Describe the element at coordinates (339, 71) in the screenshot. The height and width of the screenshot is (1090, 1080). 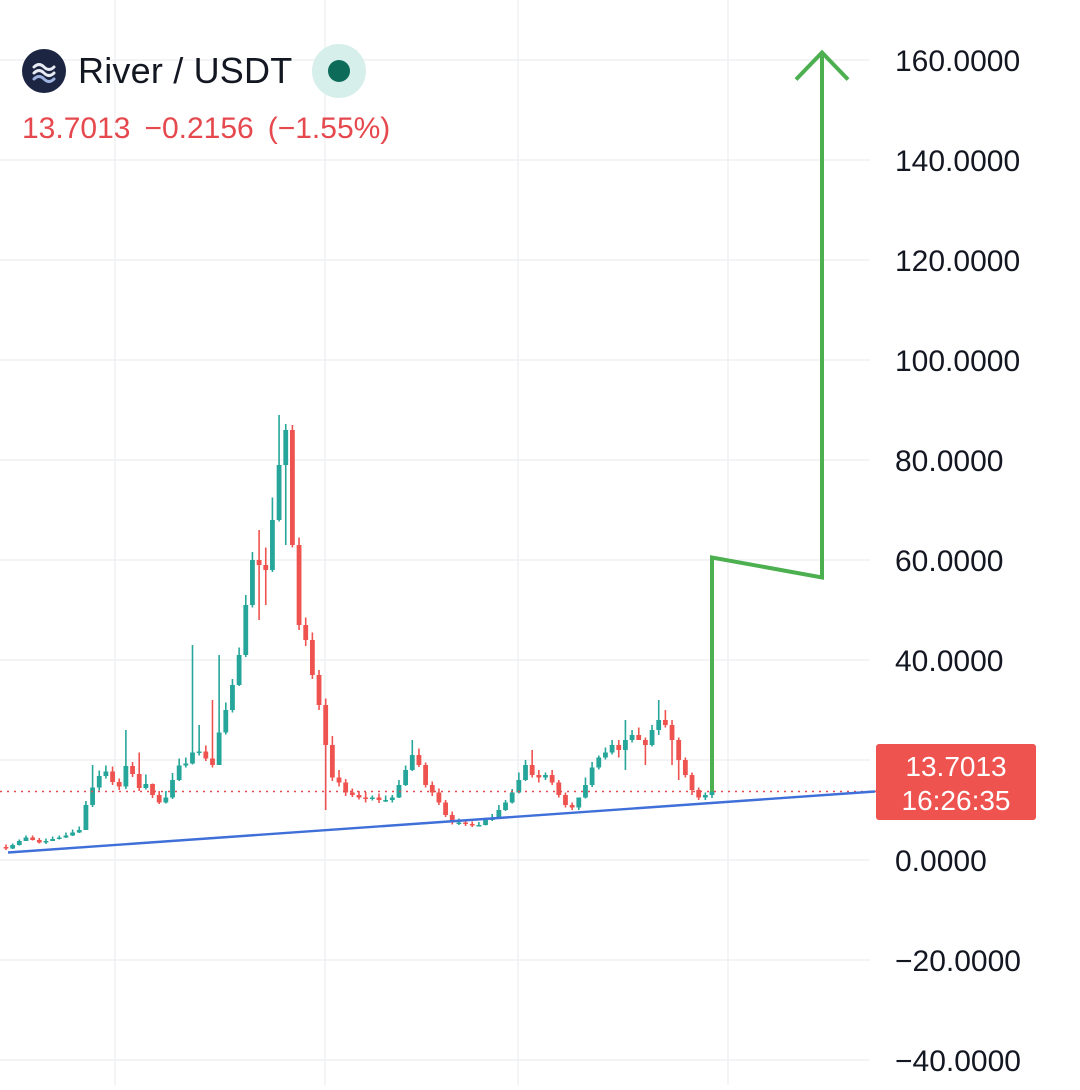
I see `market-status-indicator` at that location.